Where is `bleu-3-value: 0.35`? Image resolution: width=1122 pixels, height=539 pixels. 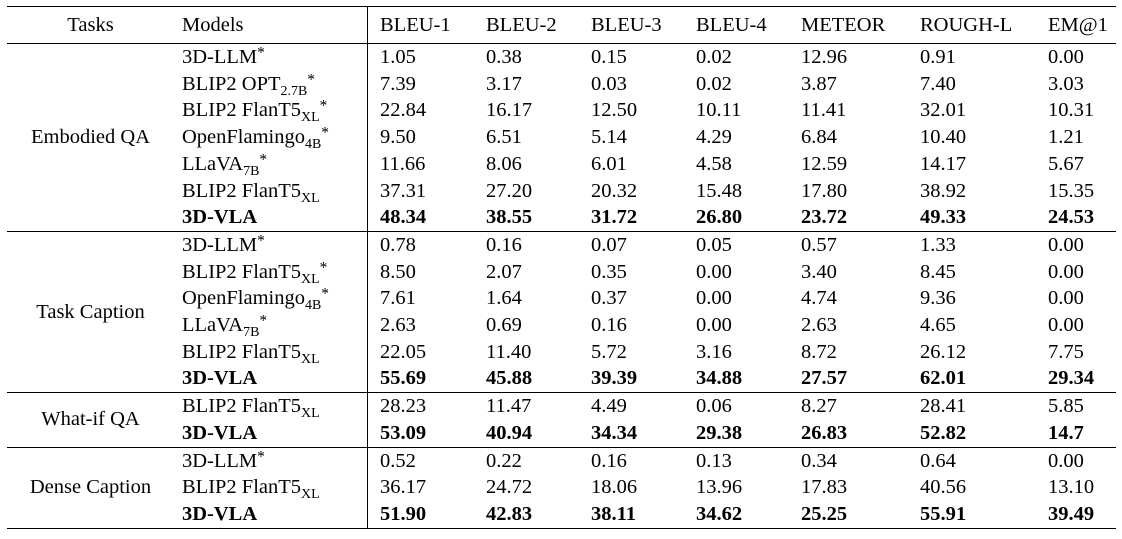 bleu-3-value: 0.35 is located at coordinates (609, 271).